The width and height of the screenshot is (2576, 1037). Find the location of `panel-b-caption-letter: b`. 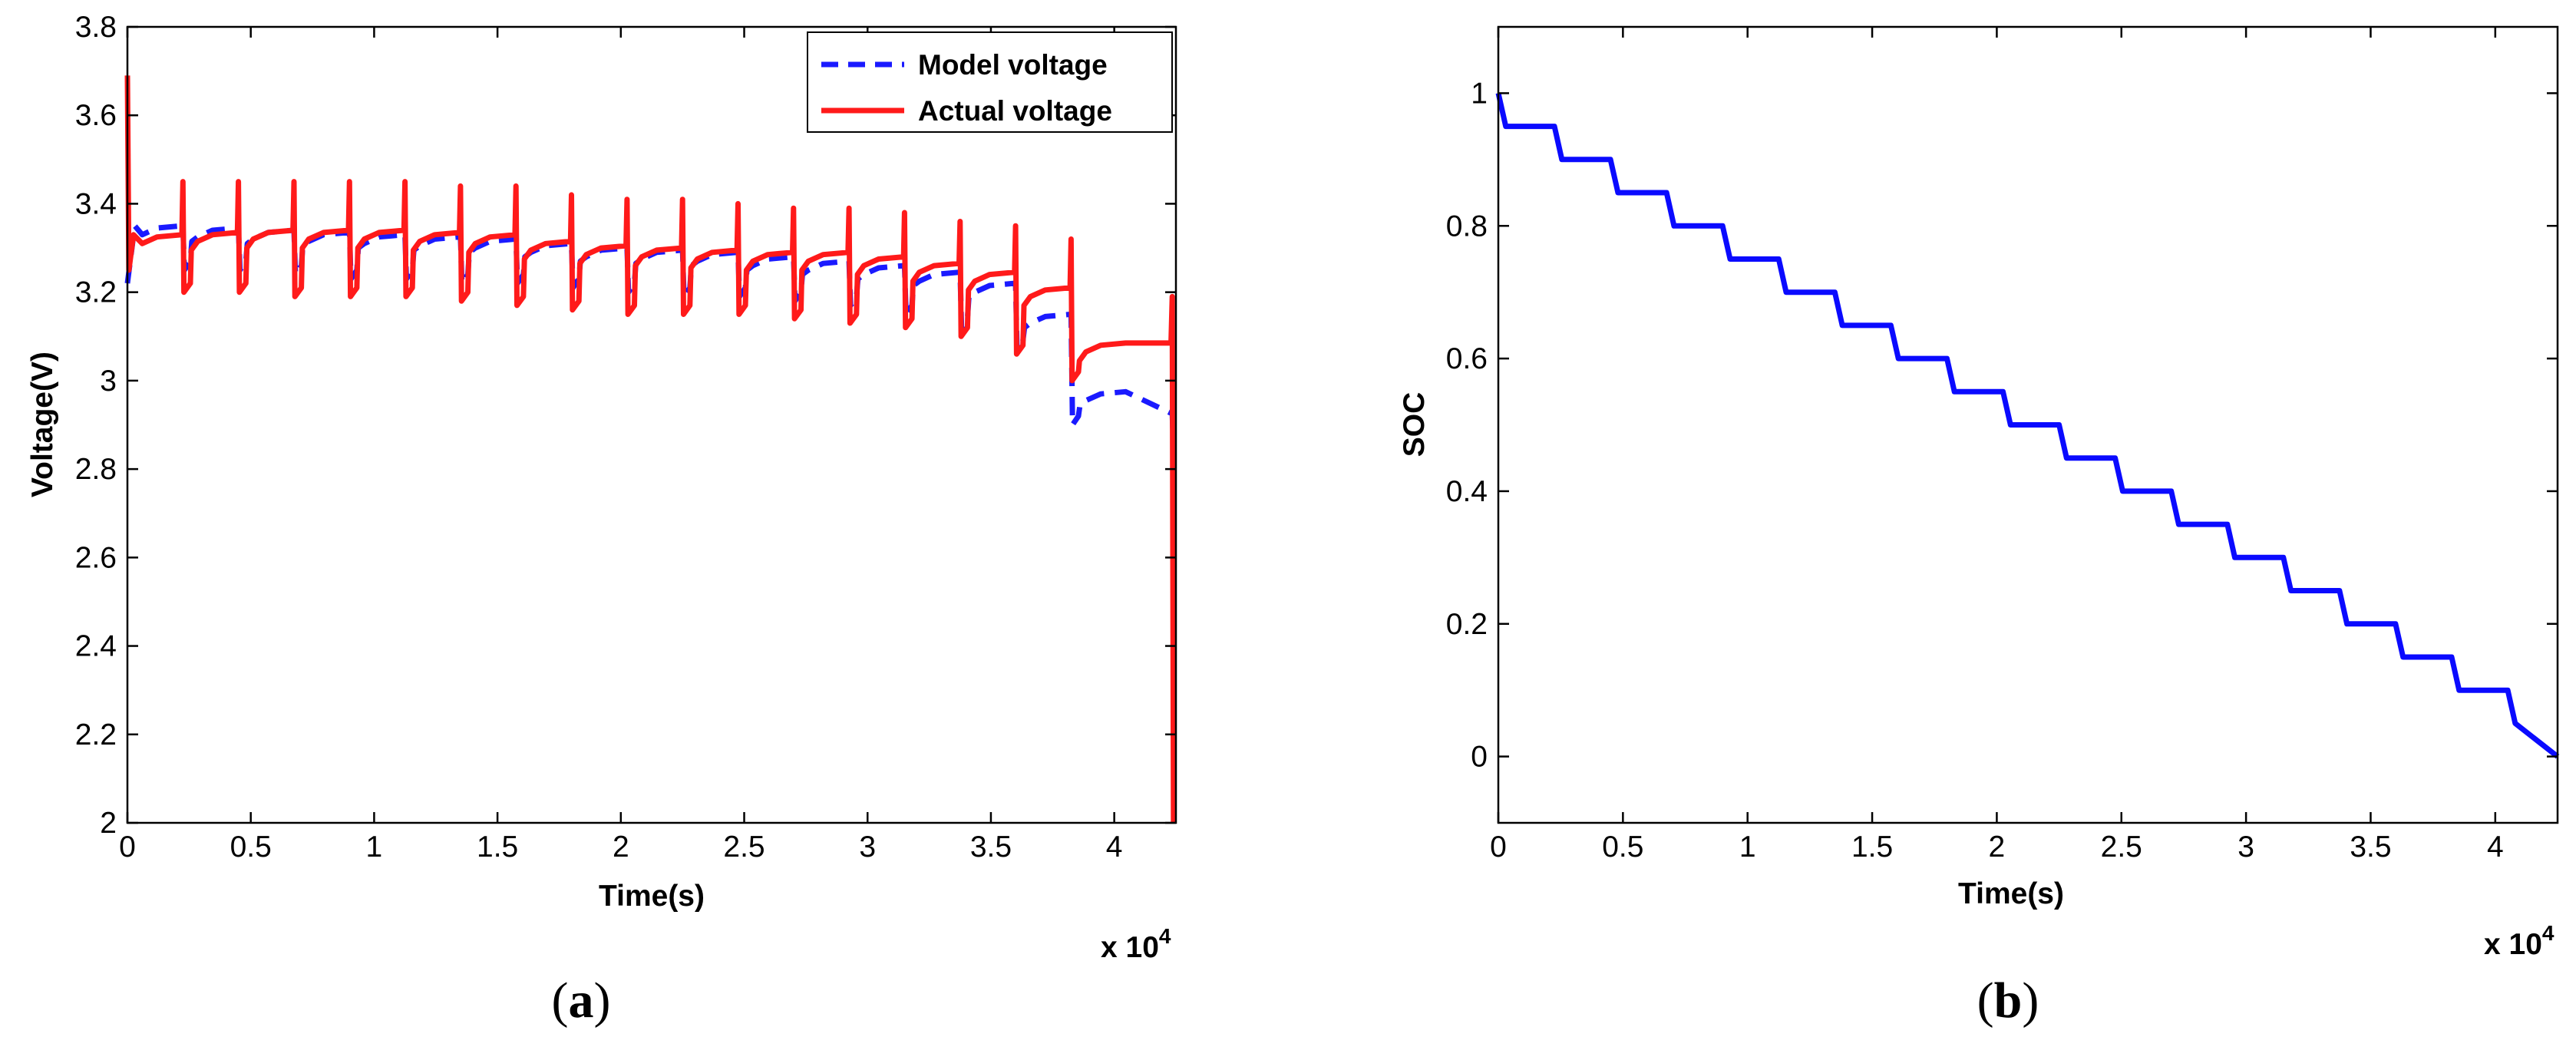

panel-b-caption-letter: b is located at coordinates (2008, 1001).